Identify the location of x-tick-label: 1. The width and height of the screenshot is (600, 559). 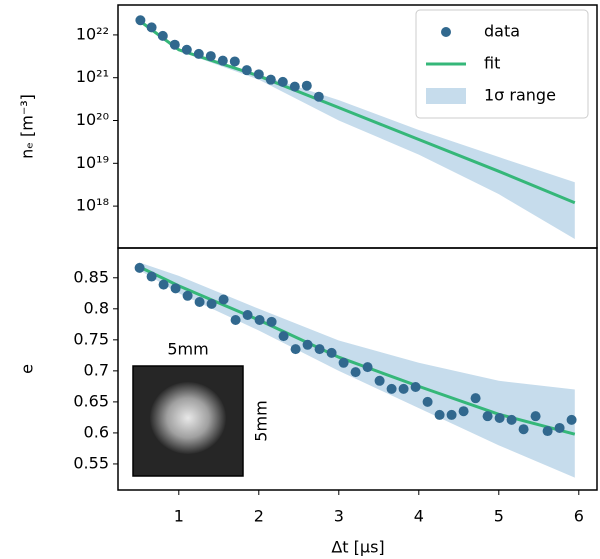
(179, 516).